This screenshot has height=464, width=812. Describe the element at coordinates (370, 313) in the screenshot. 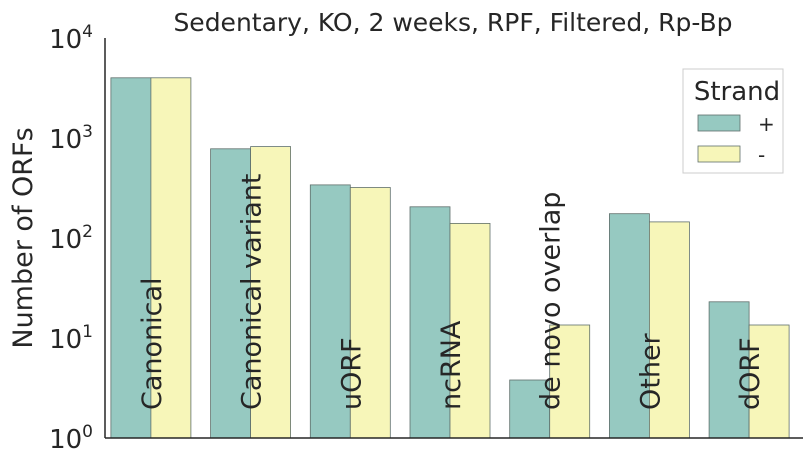

I see `bar-uorf-minus` at that location.